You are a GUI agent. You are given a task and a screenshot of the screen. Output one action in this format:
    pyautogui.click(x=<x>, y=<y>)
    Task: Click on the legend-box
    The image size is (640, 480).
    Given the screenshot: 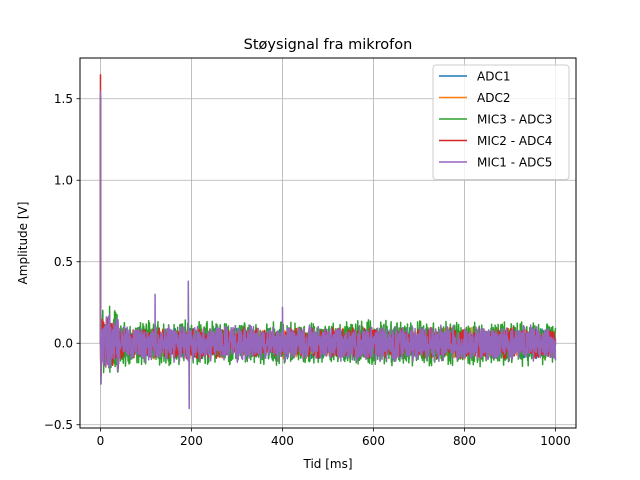 What is the action you would take?
    pyautogui.click(x=501, y=122)
    